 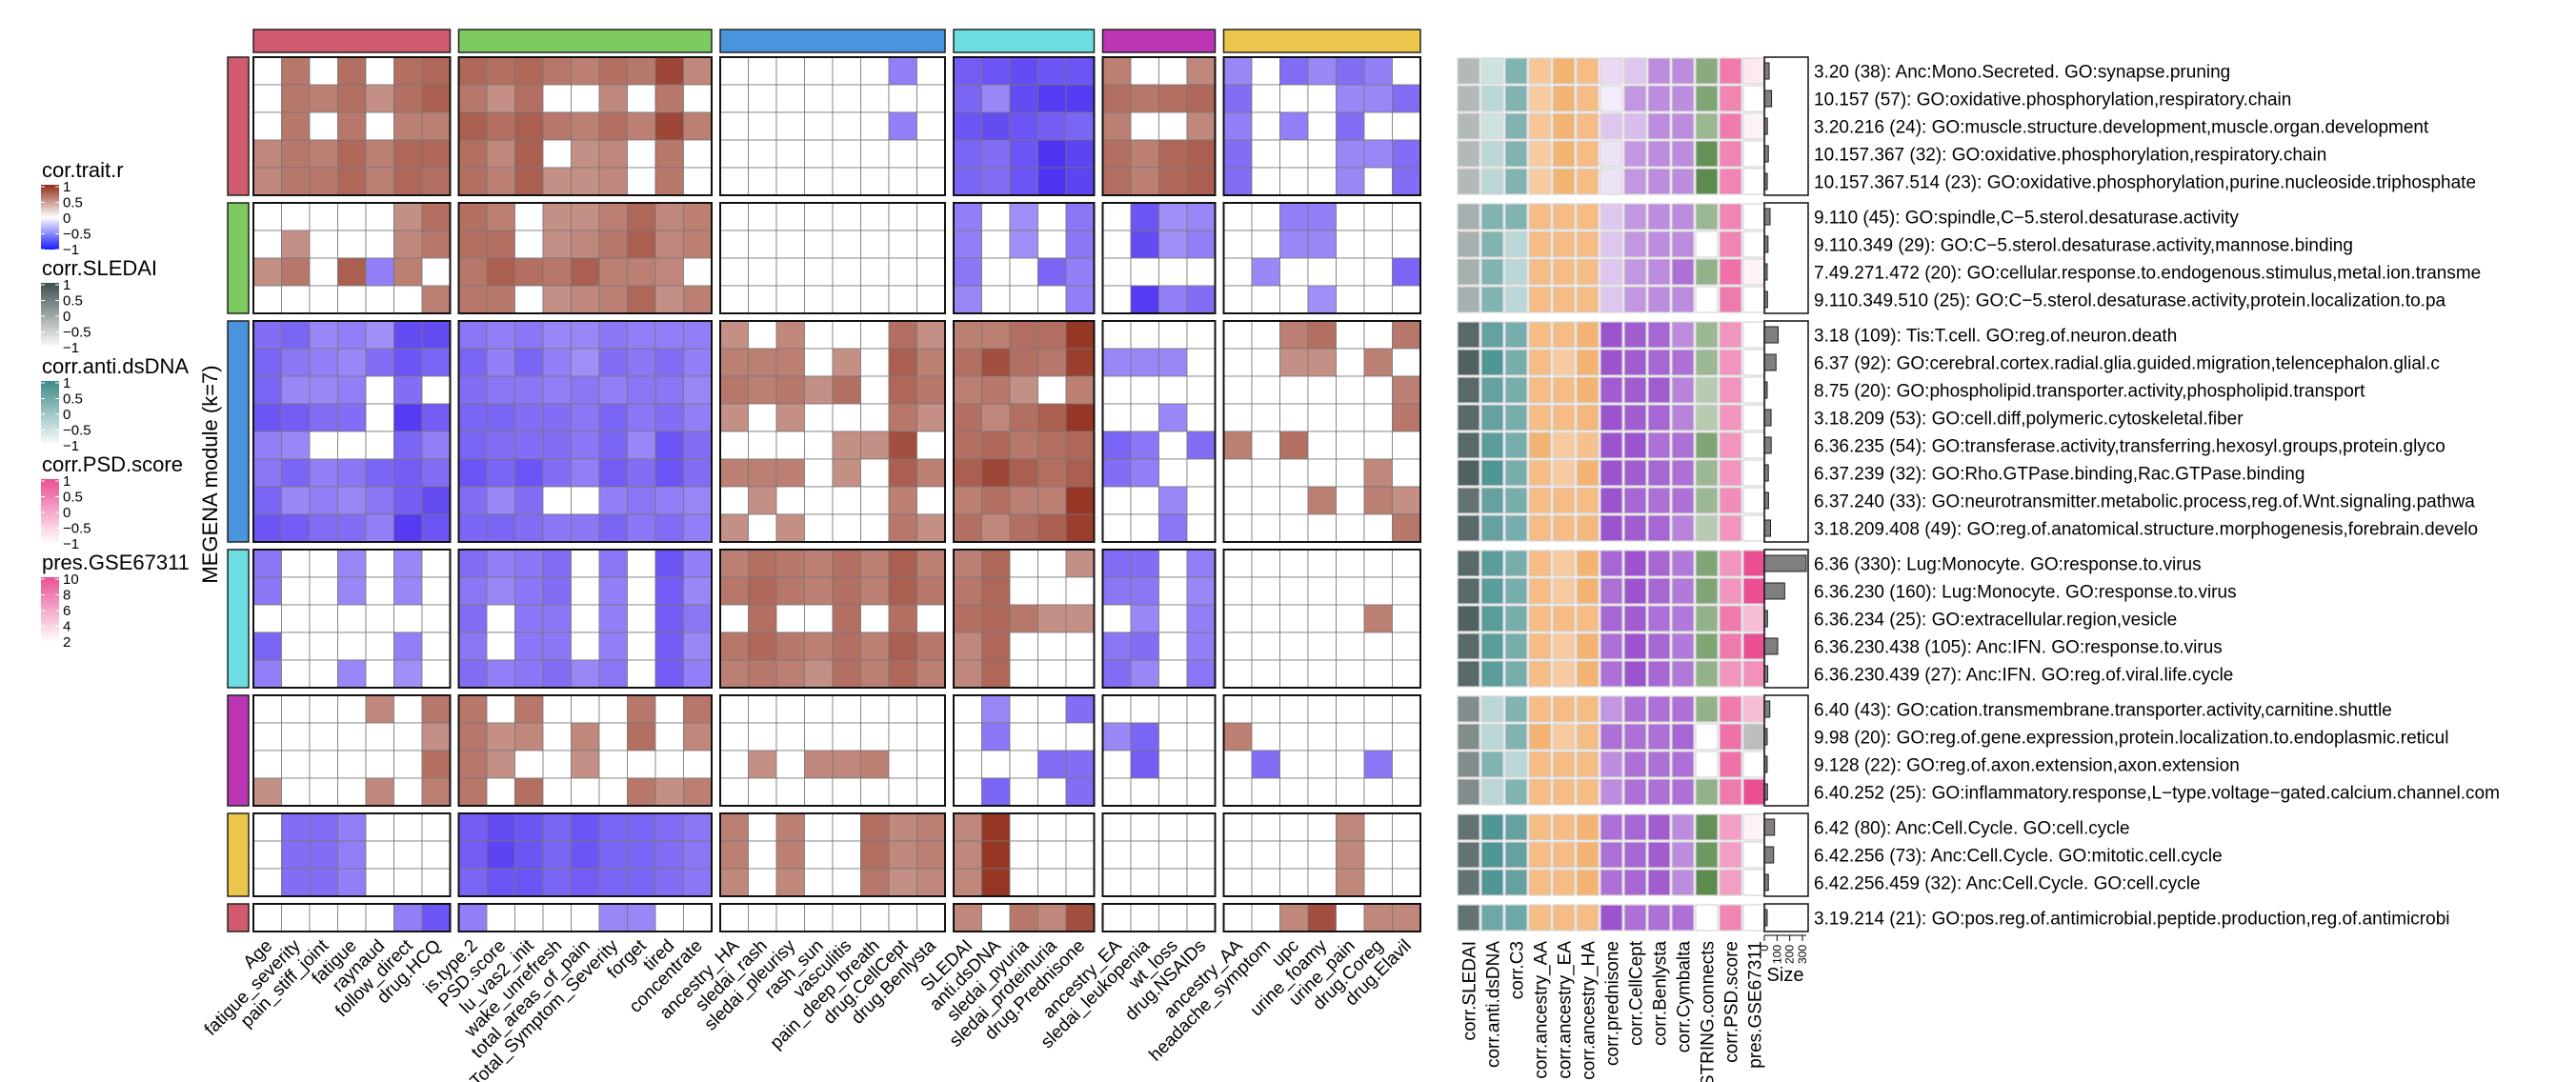 What do you see at coordinates (1590, 1010) in the screenshot?
I see `annotation-column-label: corr.ancestry_HA` at bounding box center [1590, 1010].